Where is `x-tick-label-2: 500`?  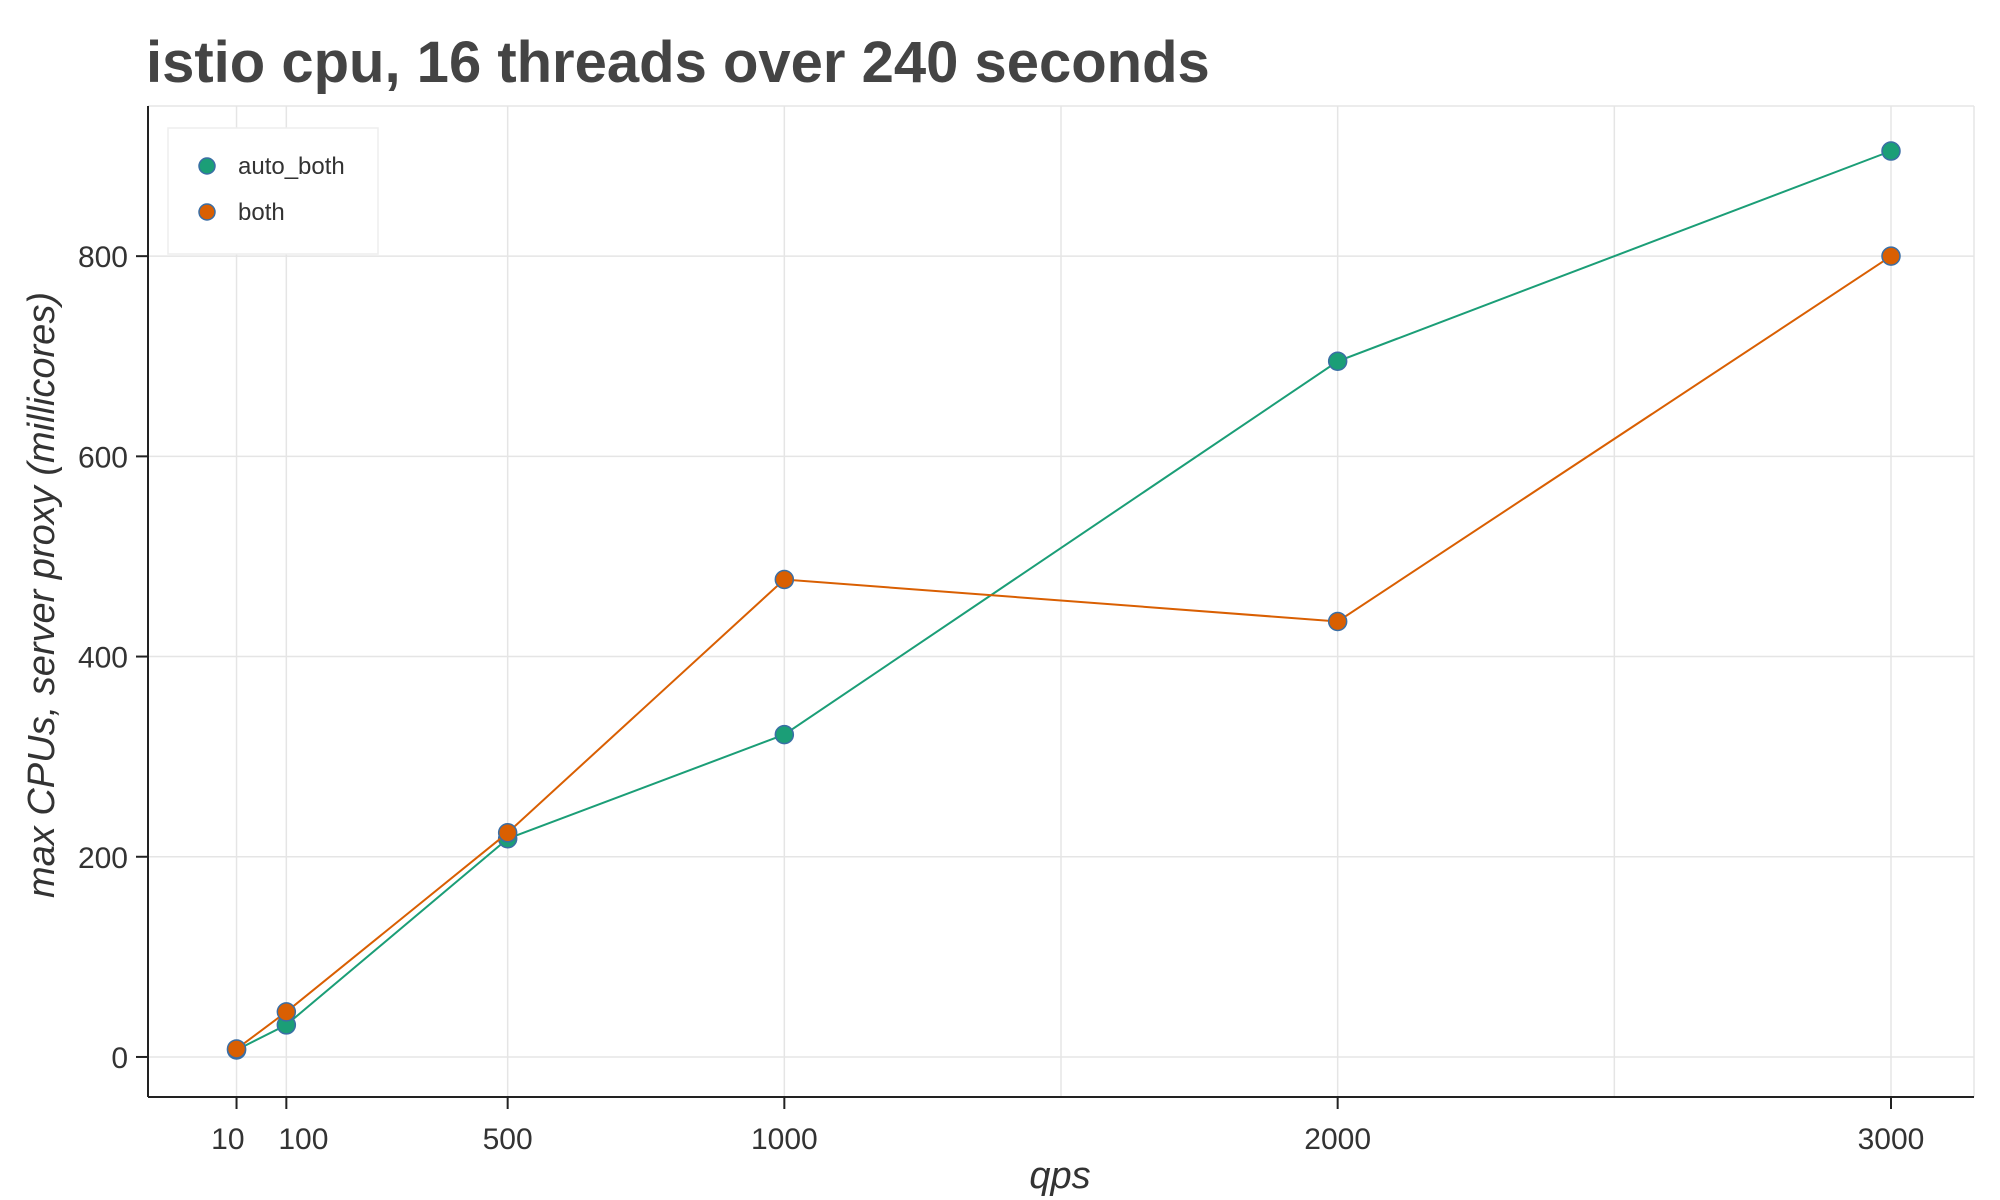
x-tick-label-2: 500 is located at coordinates (508, 1139).